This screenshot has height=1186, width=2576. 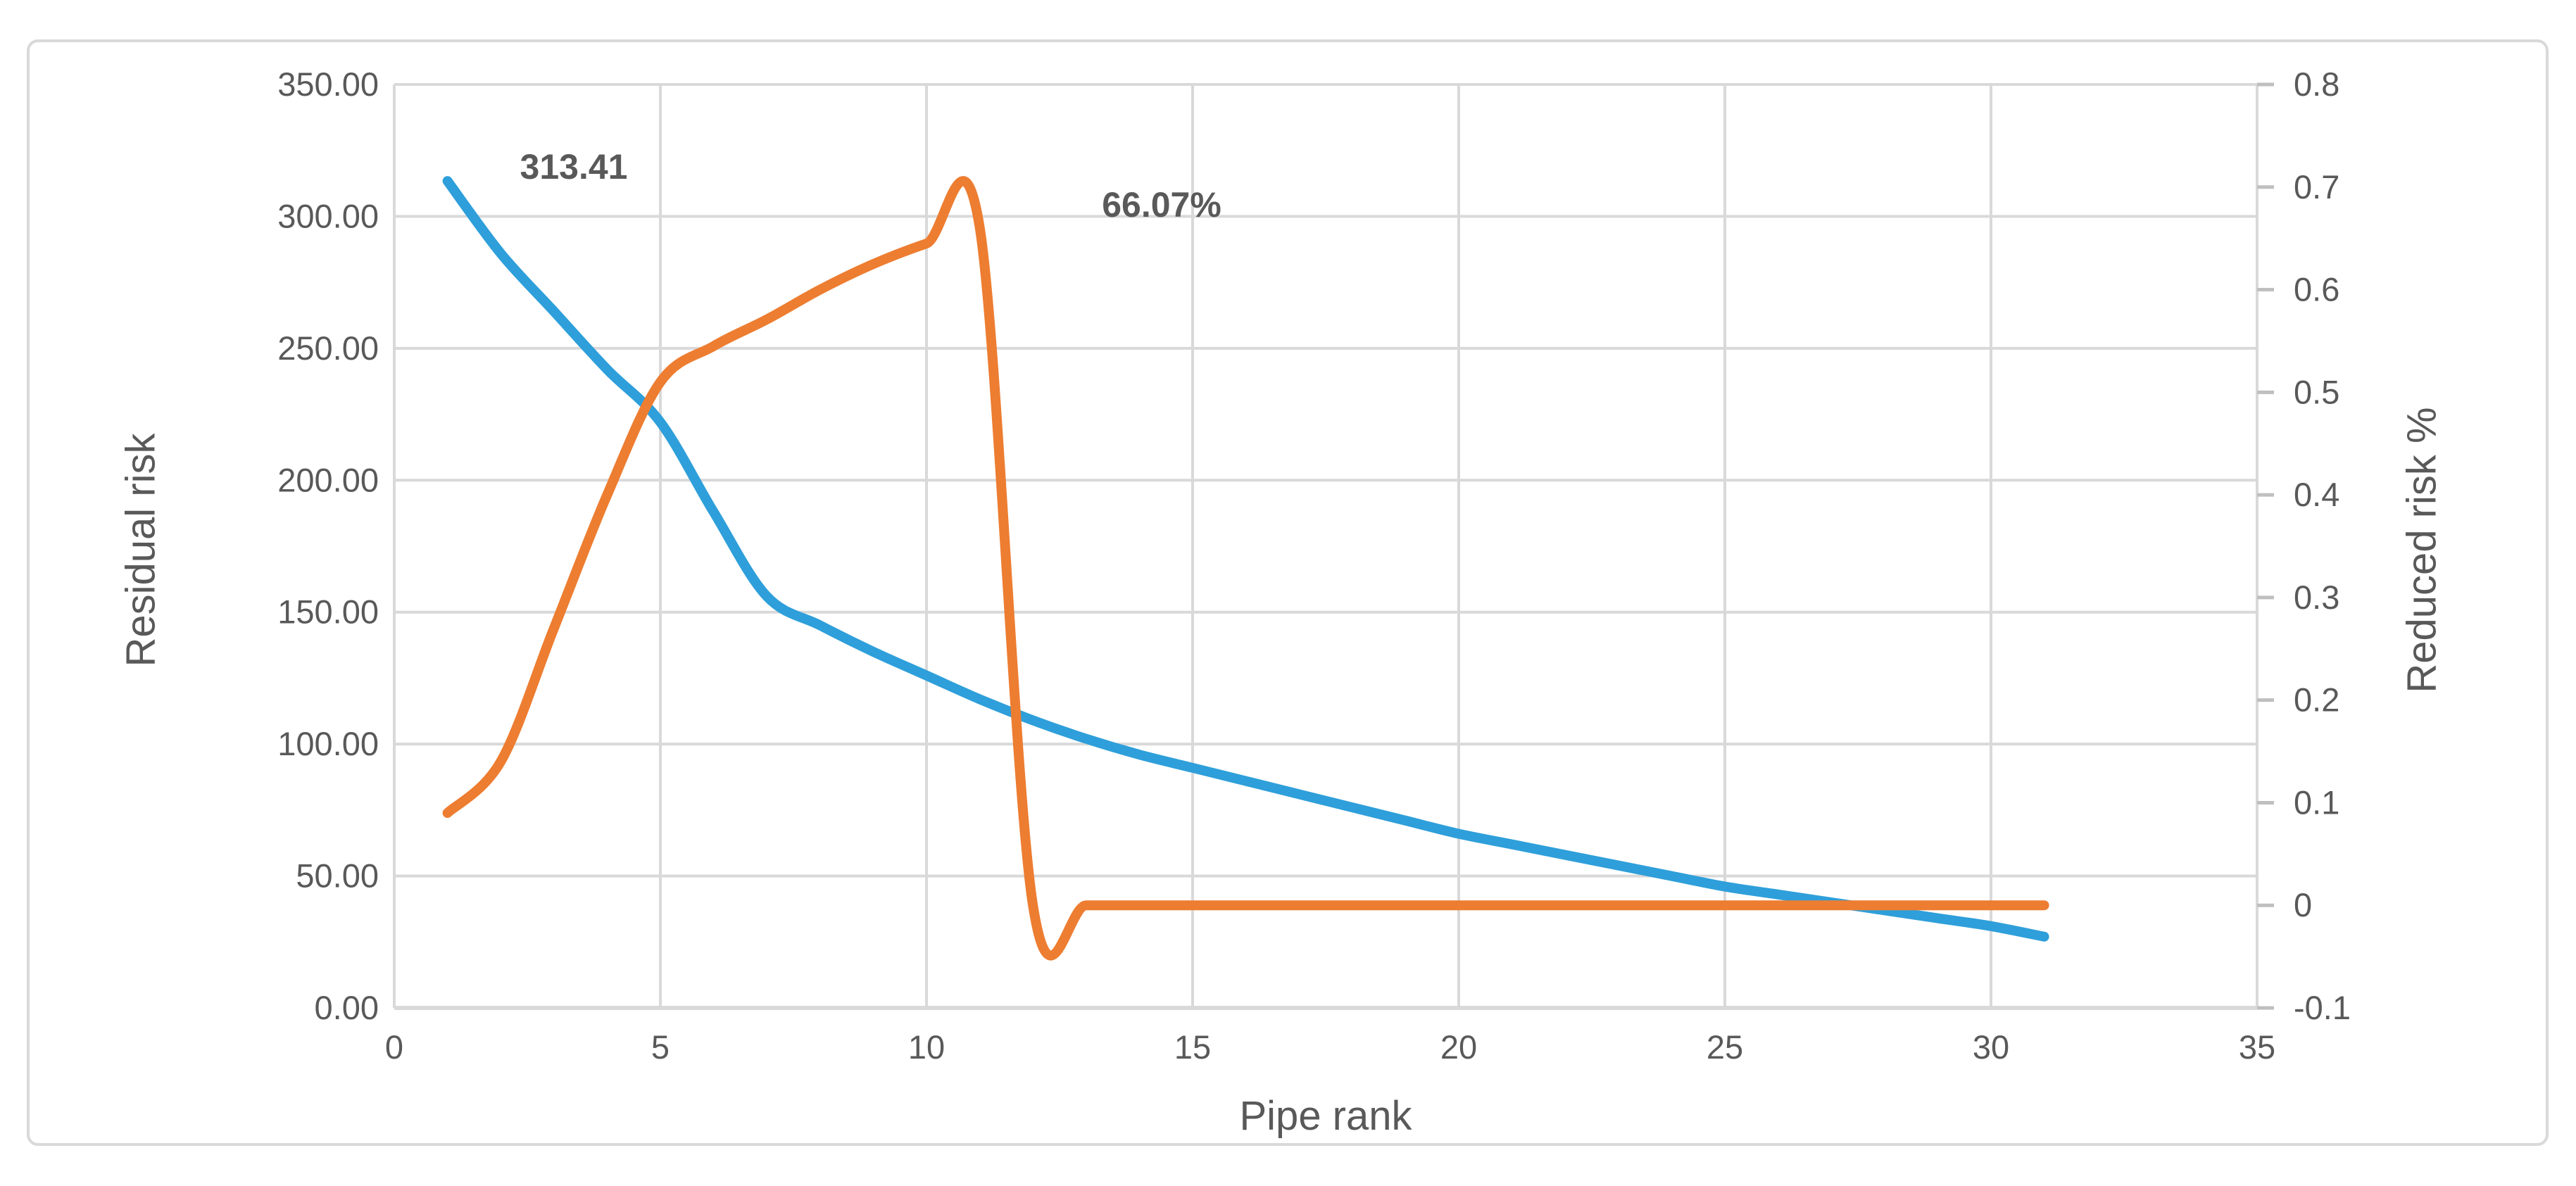 I want to click on right-axis-tick-label: 0.8, so click(x=2316, y=84).